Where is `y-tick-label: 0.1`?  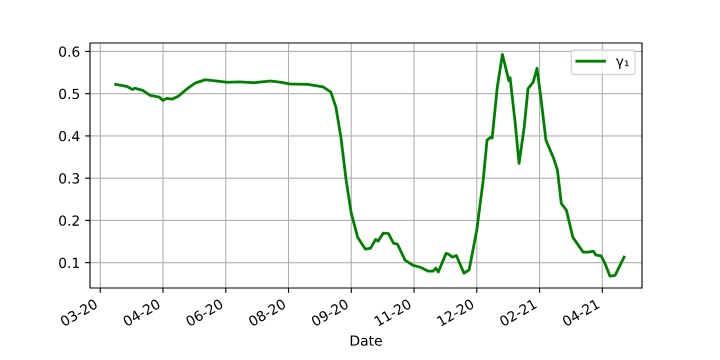 y-tick-label: 0.1 is located at coordinates (69, 263).